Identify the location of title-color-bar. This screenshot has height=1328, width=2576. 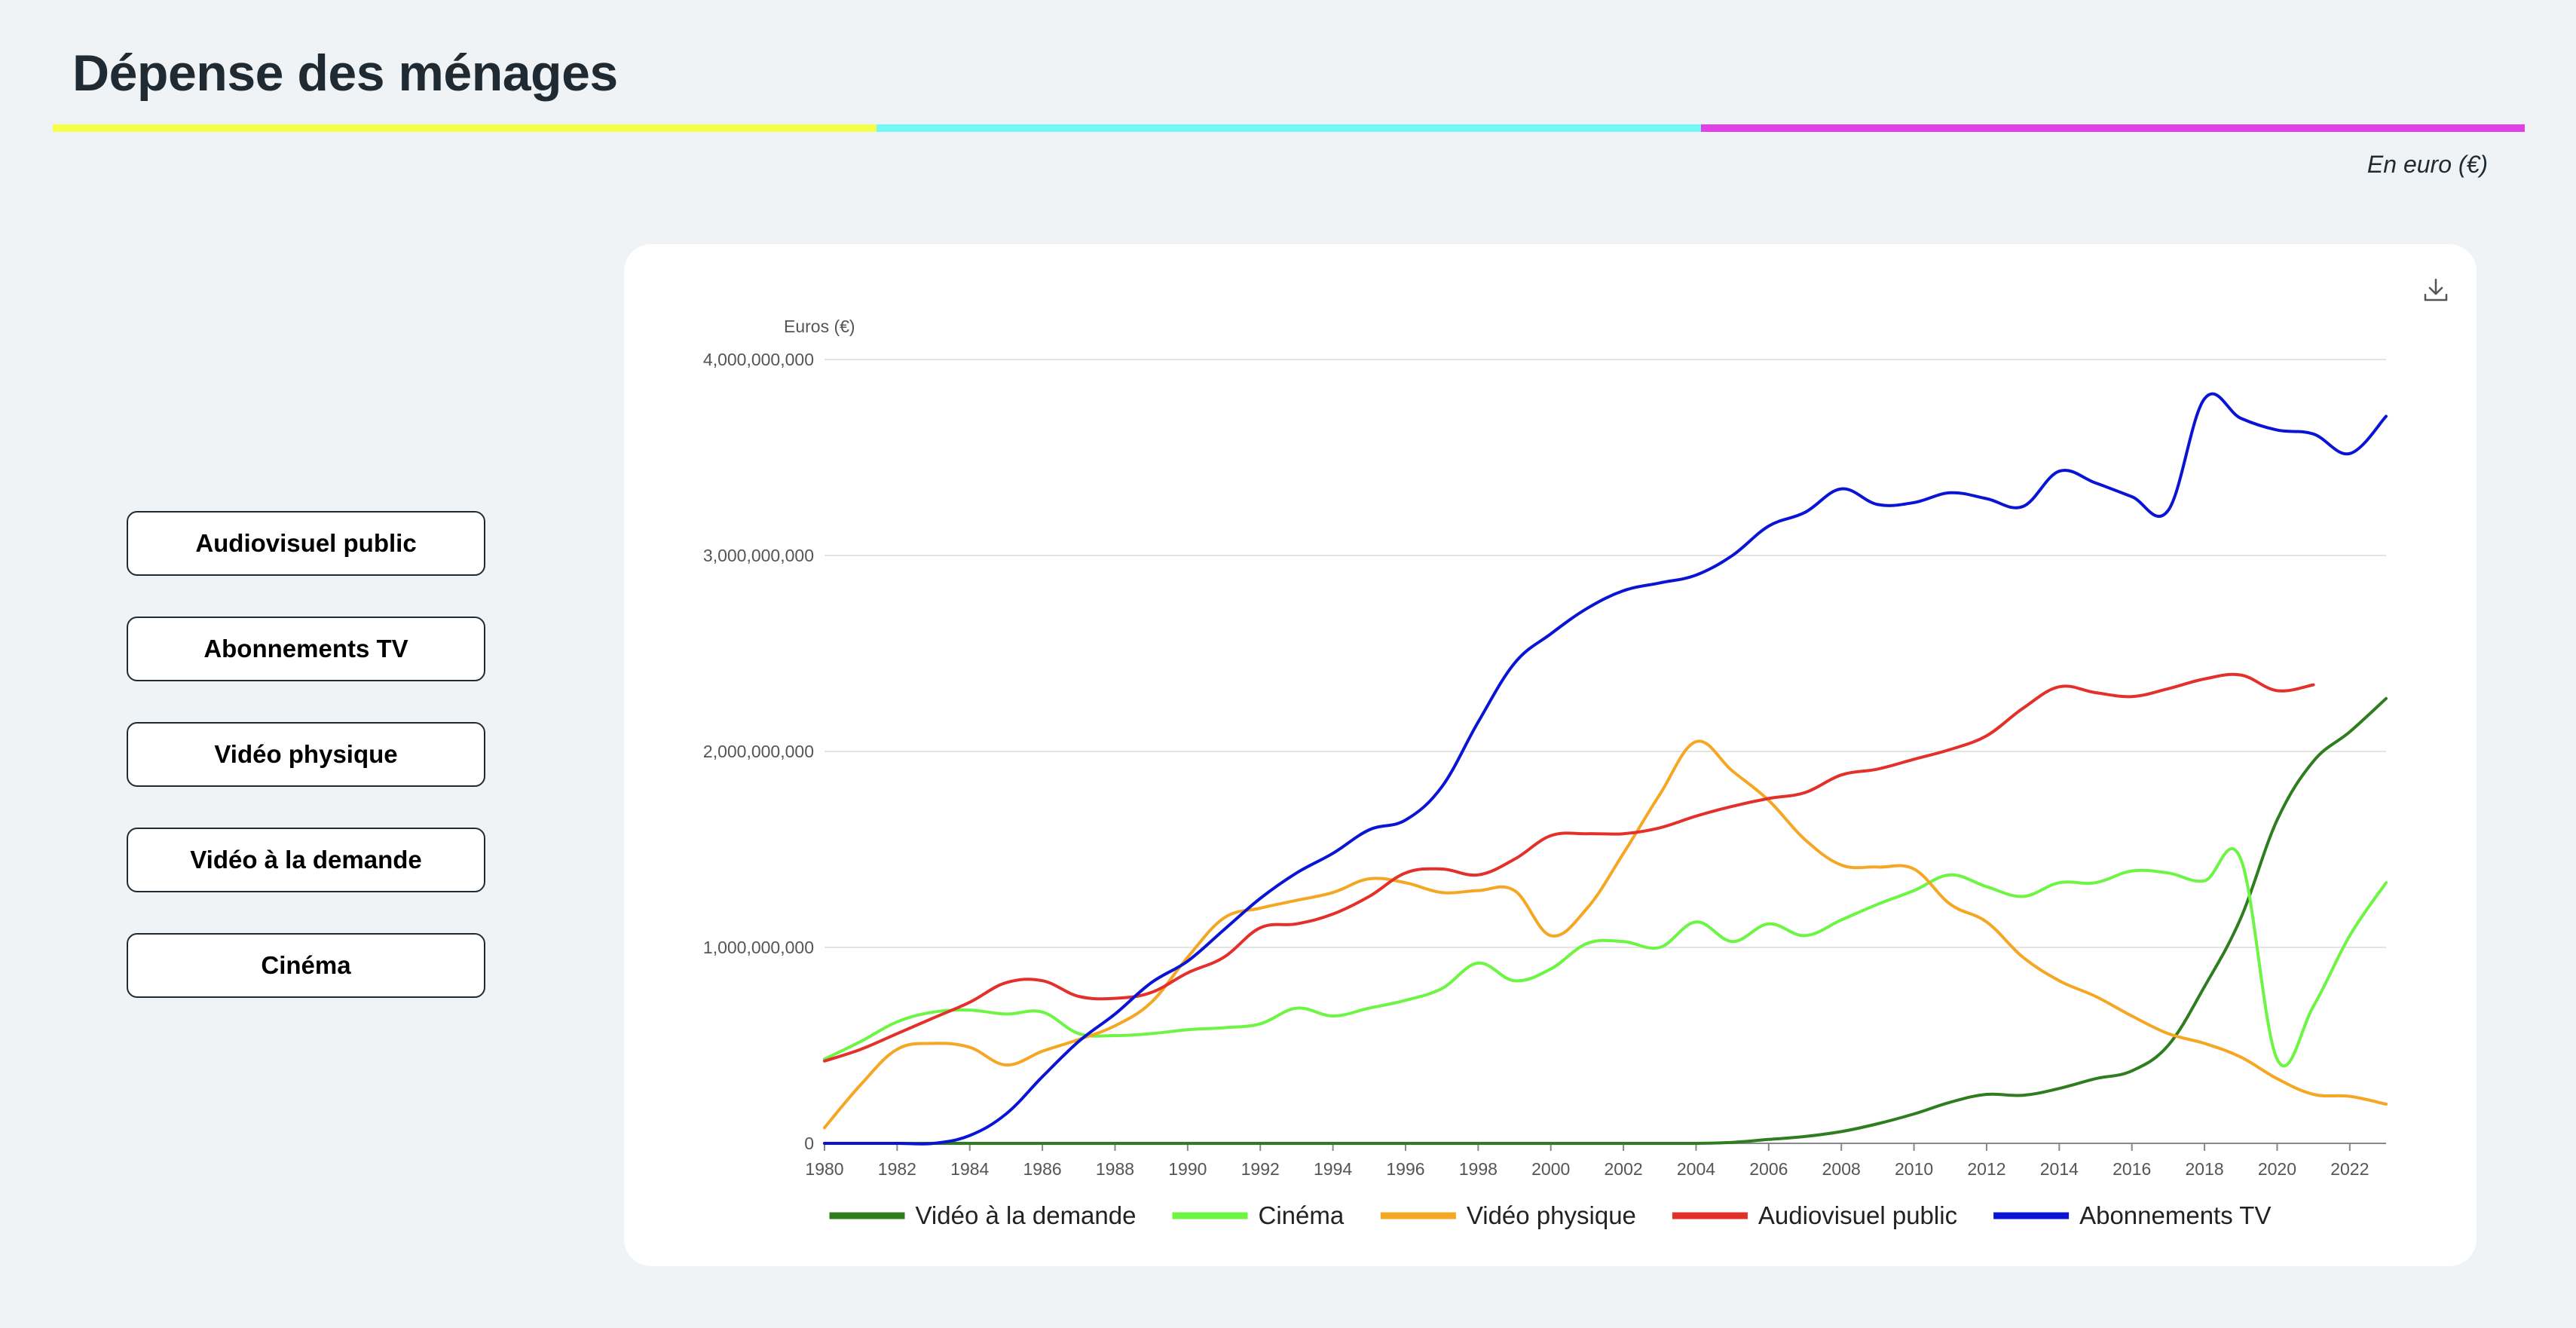
(1289, 128).